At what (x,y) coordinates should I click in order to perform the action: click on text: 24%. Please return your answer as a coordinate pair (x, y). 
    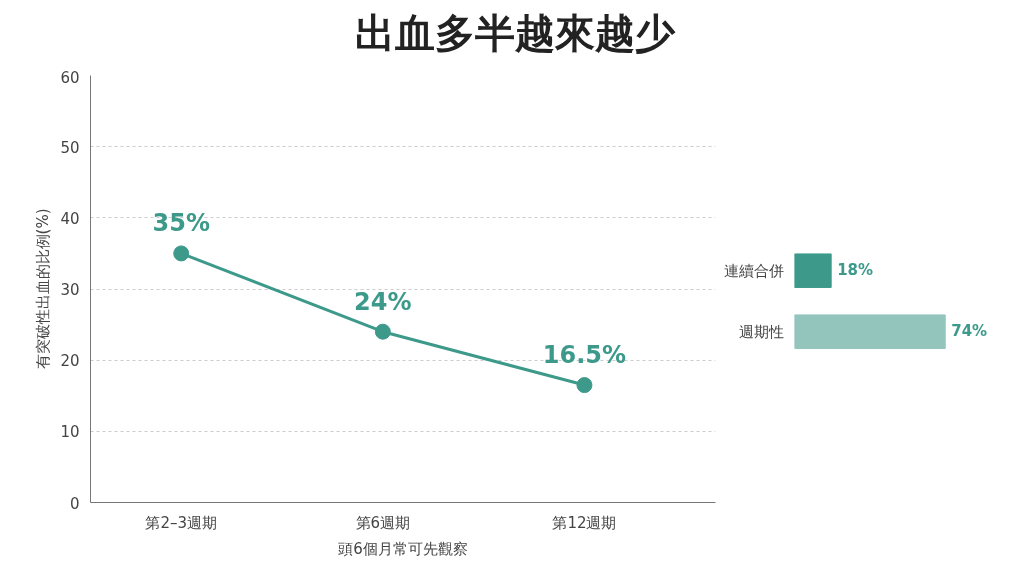
    Looking at the image, I should click on (383, 301).